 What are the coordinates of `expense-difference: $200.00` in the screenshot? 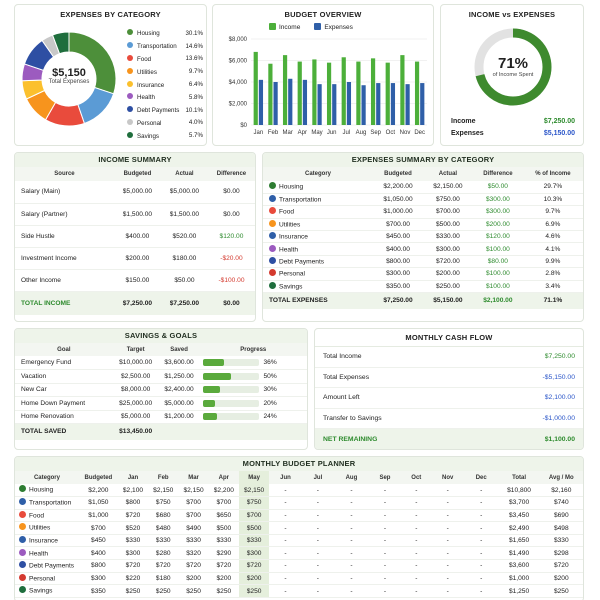 It's located at (497, 224).